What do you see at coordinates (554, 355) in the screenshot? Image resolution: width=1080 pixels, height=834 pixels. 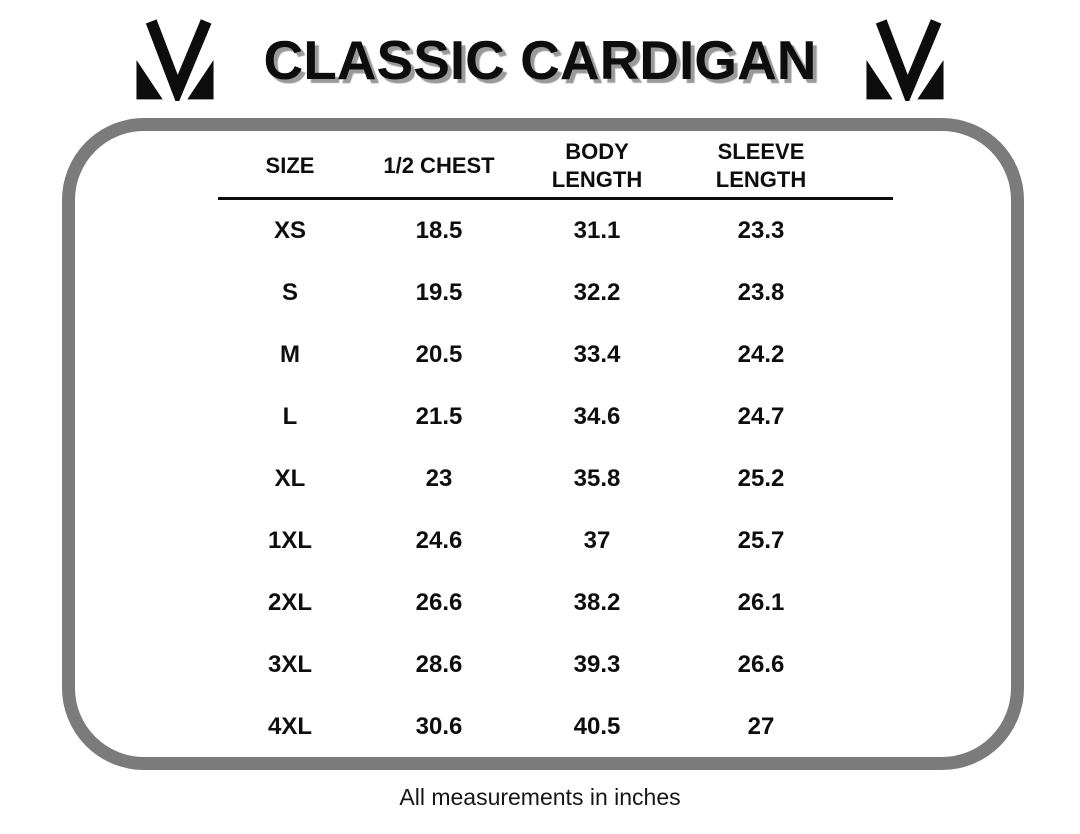 I see `table-row-m: M 20.5 33.4 24.2` at bounding box center [554, 355].